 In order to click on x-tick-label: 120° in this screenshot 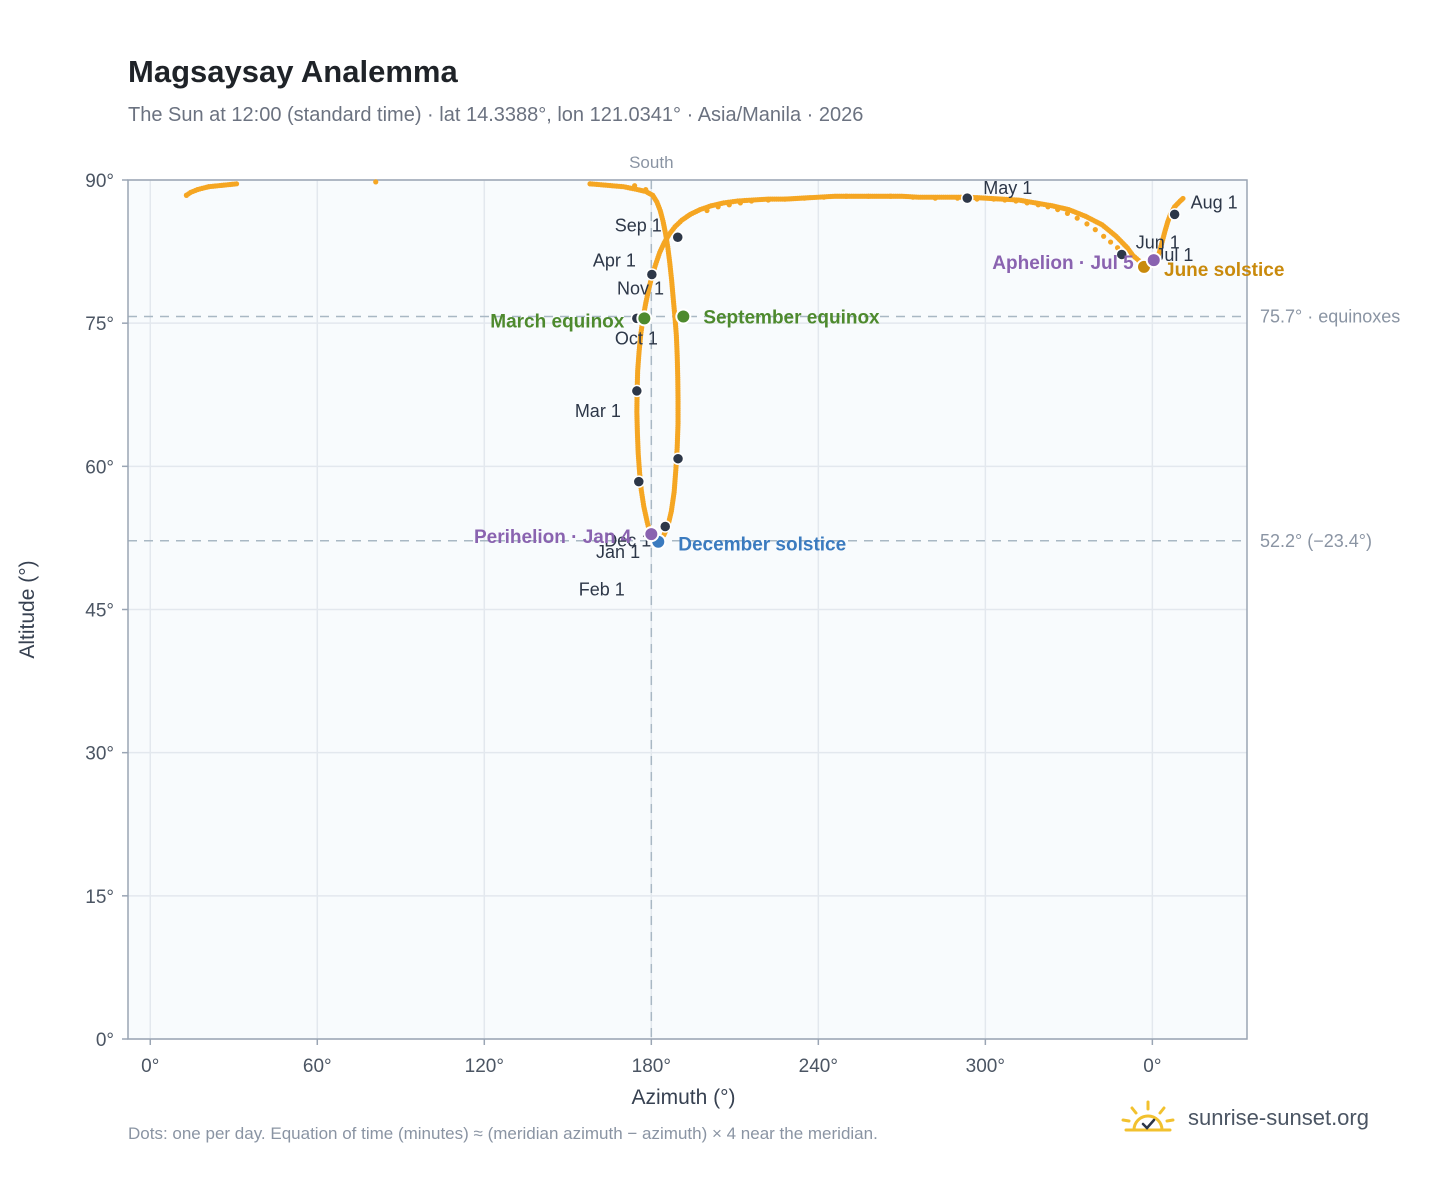, I will do `click(484, 1066)`.